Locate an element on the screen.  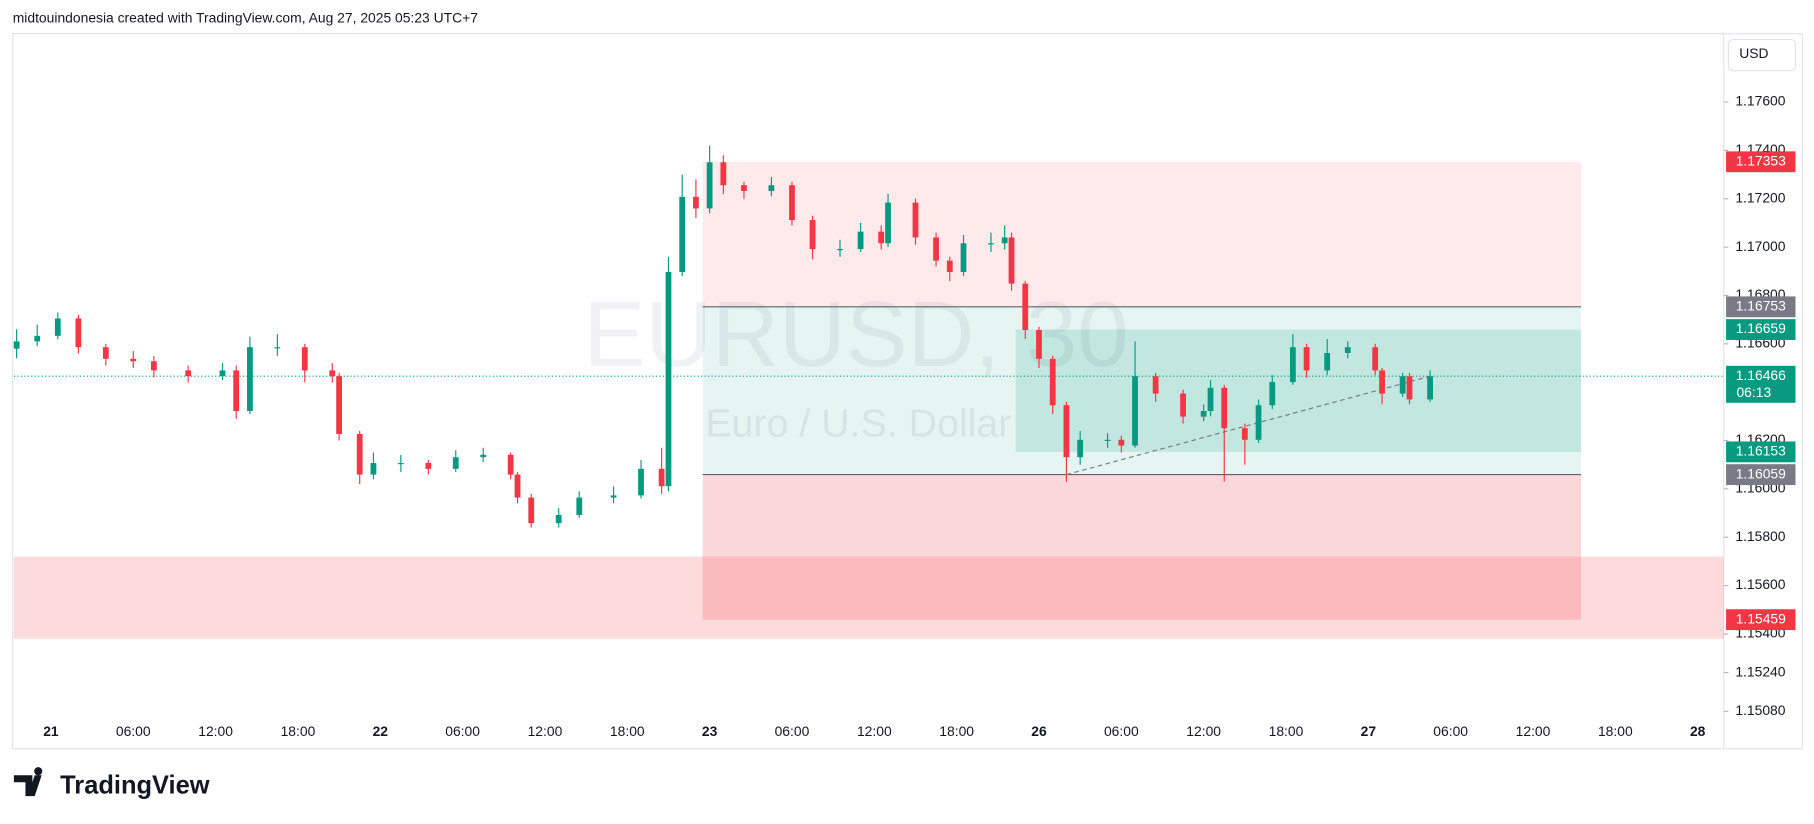
price-label: 1.16153 is located at coordinates (1761, 451).